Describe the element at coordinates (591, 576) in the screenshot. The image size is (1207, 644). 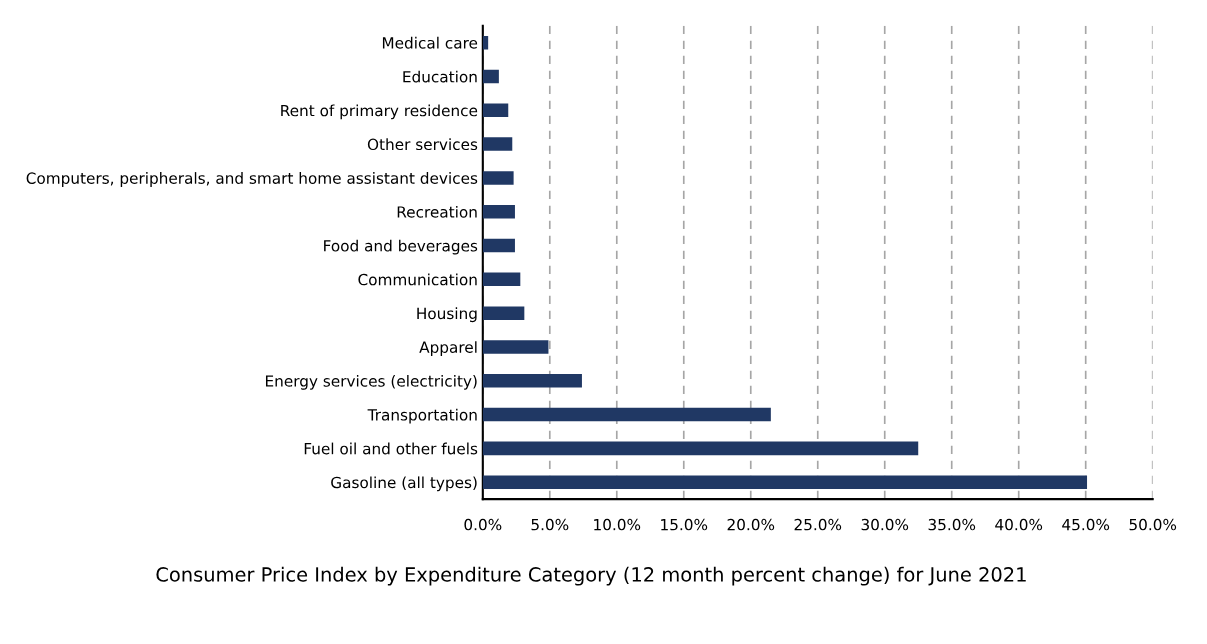
I see `text: Consumer Price Index by Expenditure Category (12 month percent change) for June 2021` at that location.